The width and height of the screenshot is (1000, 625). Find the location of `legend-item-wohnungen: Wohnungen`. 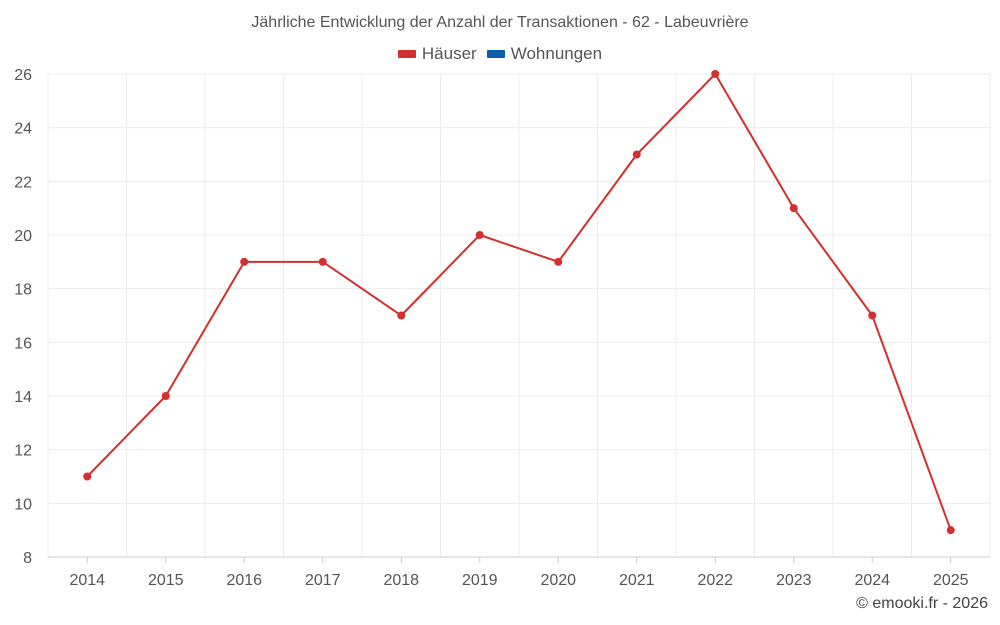

legend-item-wohnungen: Wohnungen is located at coordinates (544, 54).